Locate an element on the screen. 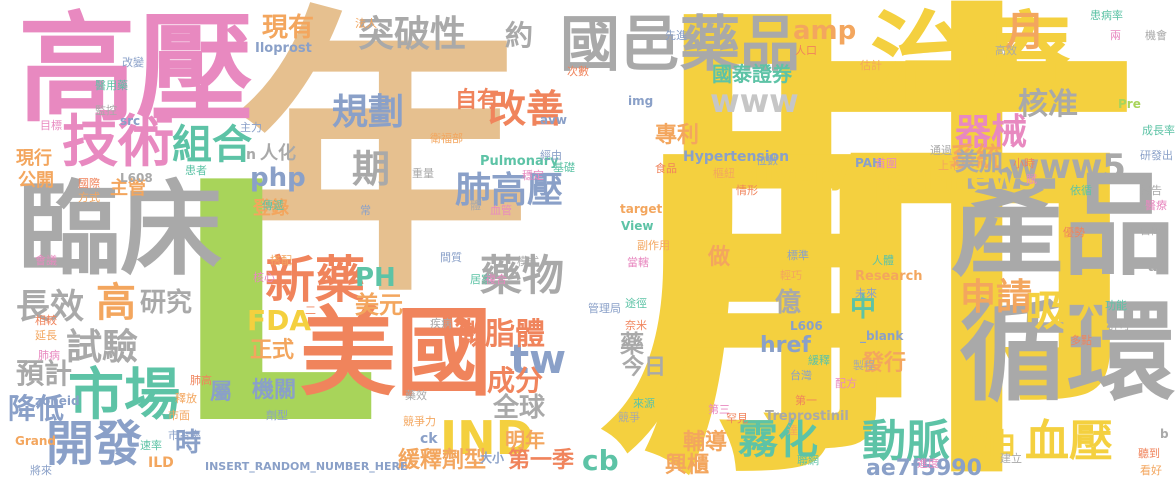 The image size is (1175, 482). word-43: 預計 is located at coordinates (44, 373).